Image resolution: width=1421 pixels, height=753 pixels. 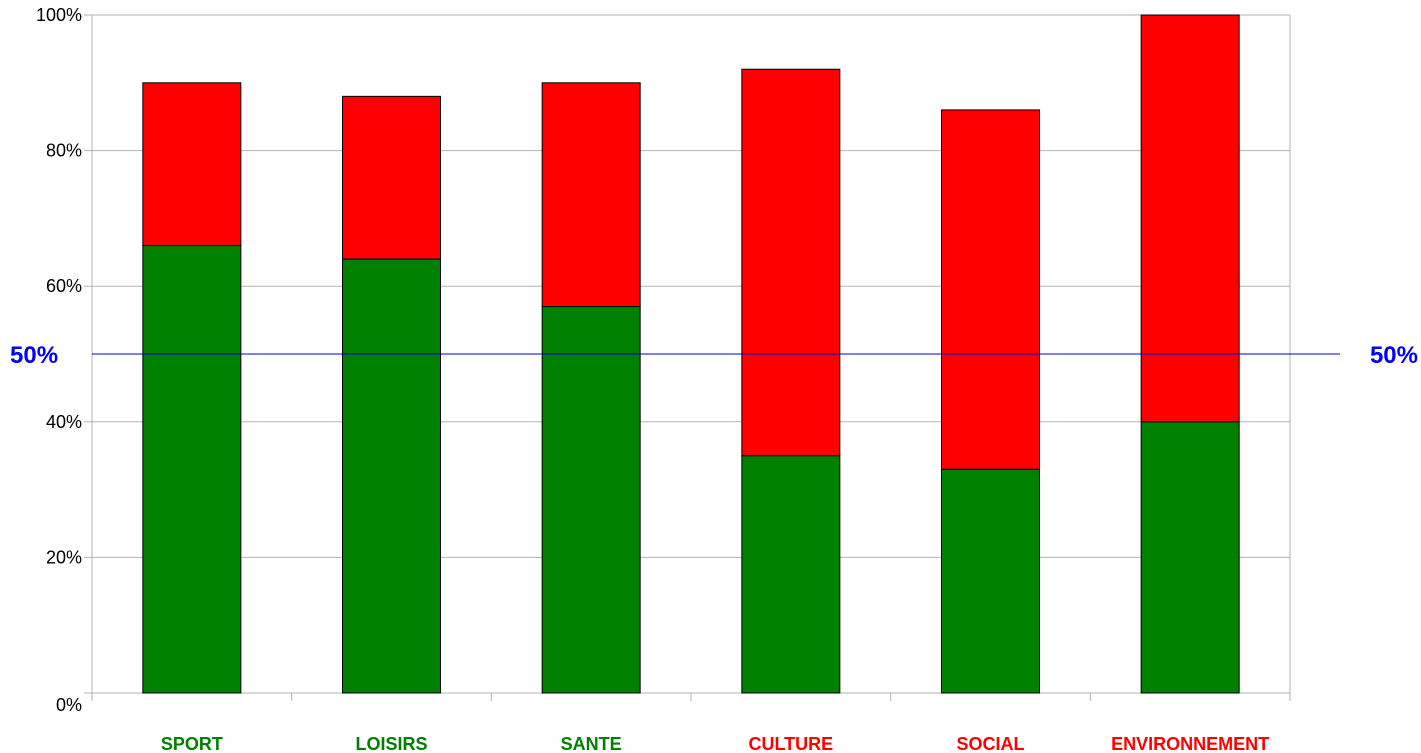 I want to click on y-axis-tick-labels: 0% 20% 40% 60% 80% 100%, so click(x=64, y=360).